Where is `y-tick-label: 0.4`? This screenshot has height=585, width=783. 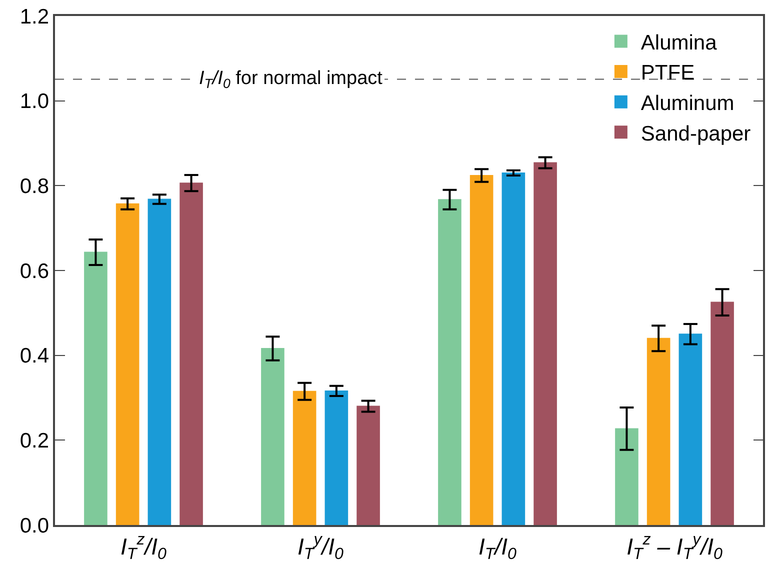
y-tick-label: 0.4 is located at coordinates (35, 356).